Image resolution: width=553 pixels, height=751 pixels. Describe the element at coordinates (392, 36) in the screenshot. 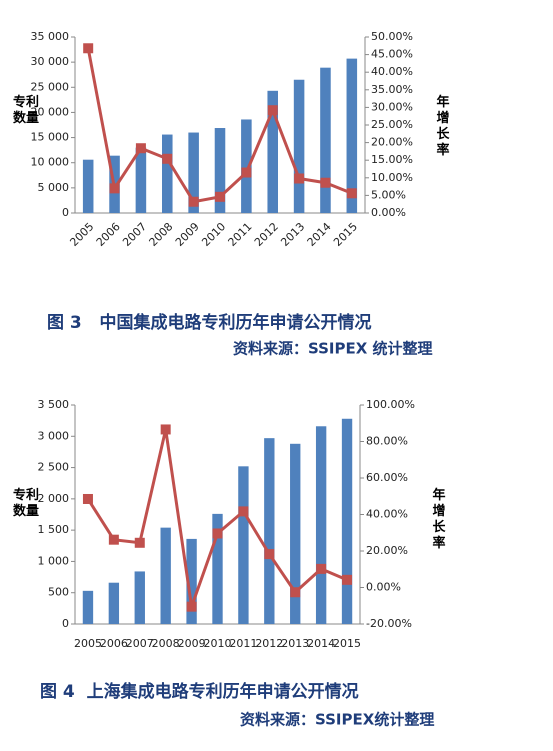

I see `y2-tick-label: 50.00%` at that location.